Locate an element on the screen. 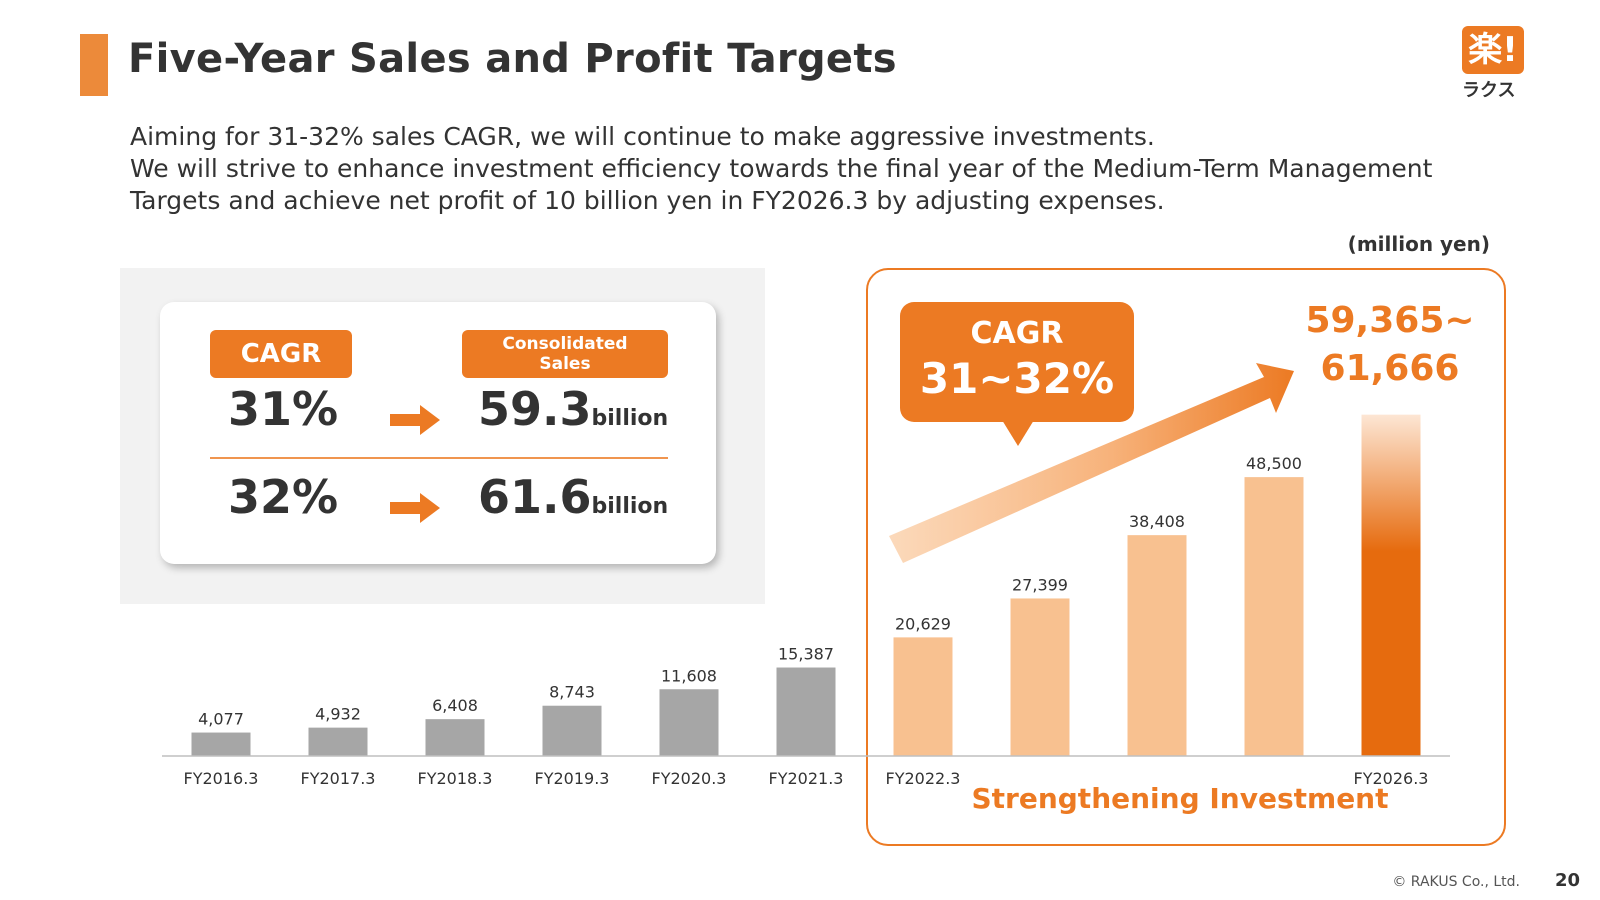  rakus-logo: 楽! ラクス is located at coordinates (1500, 64).